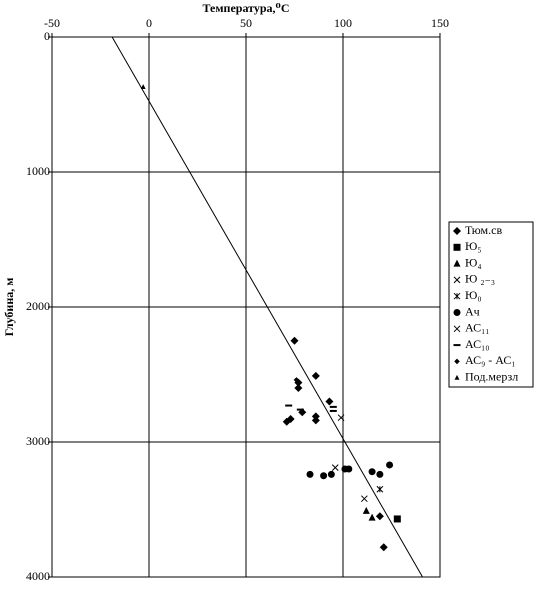 The image size is (535, 593). I want to click on y-tick-label: 0, so click(47, 36).